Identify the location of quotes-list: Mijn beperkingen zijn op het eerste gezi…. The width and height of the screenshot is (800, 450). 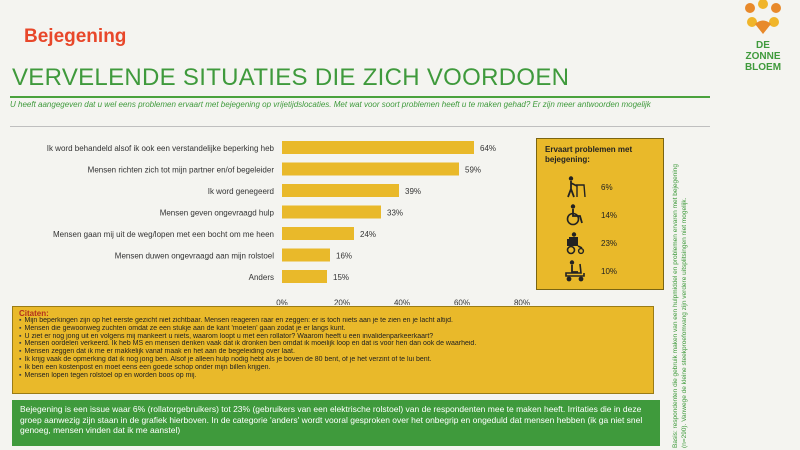
(332, 348).